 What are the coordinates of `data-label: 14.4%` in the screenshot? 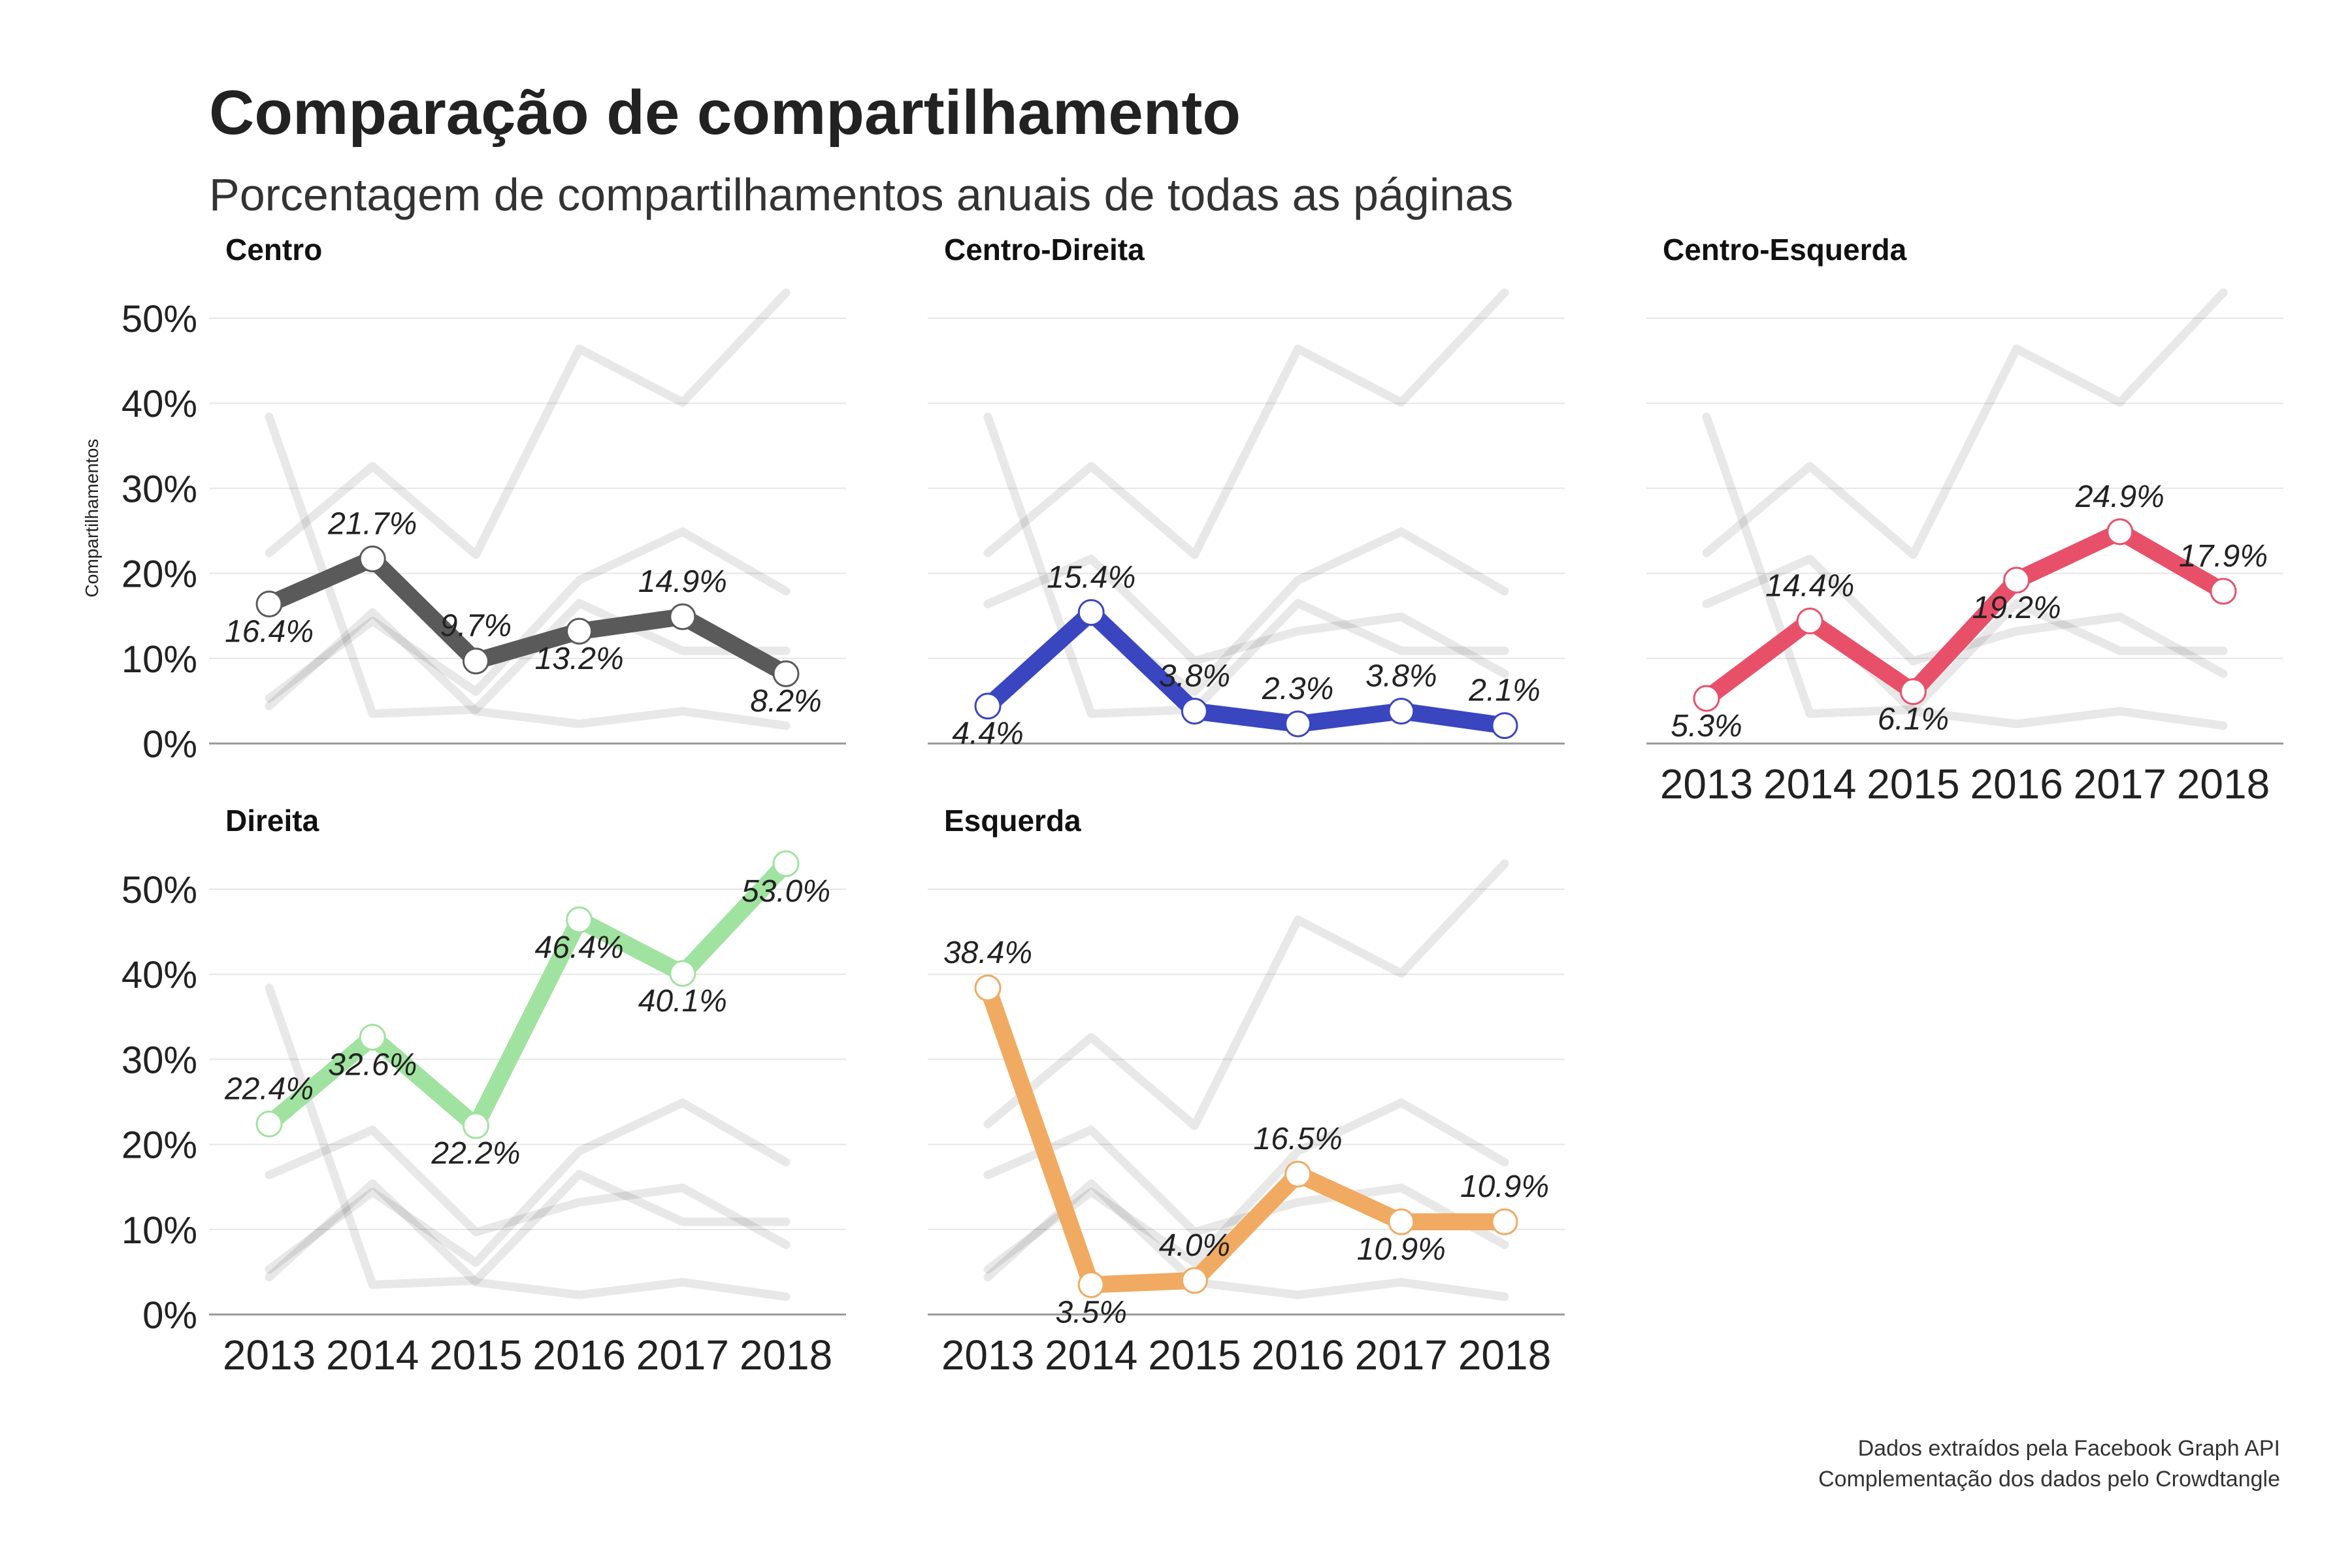 It's located at (1809, 586).